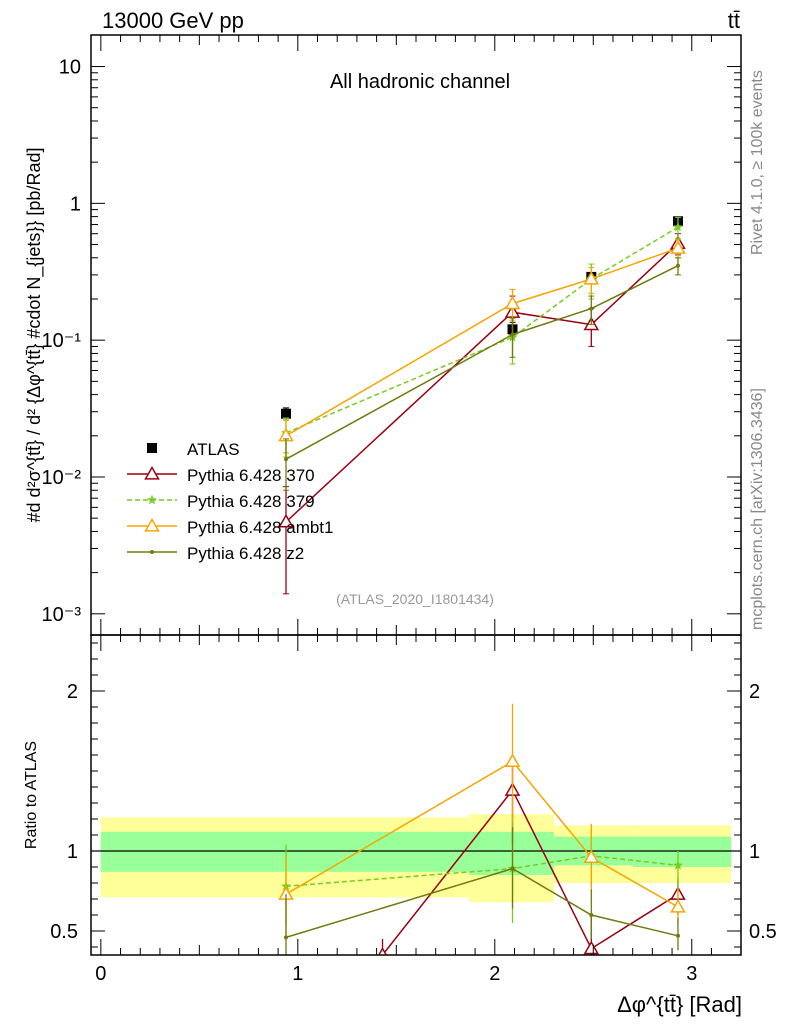  I want to click on x-tick-label: 3, so click(691, 974).